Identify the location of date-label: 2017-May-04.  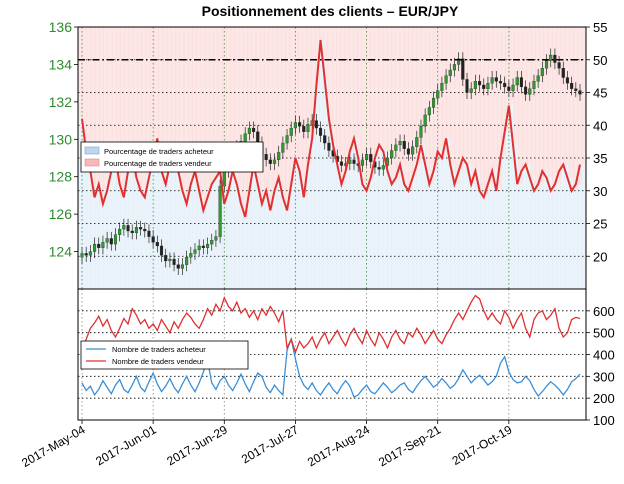
(53, 446).